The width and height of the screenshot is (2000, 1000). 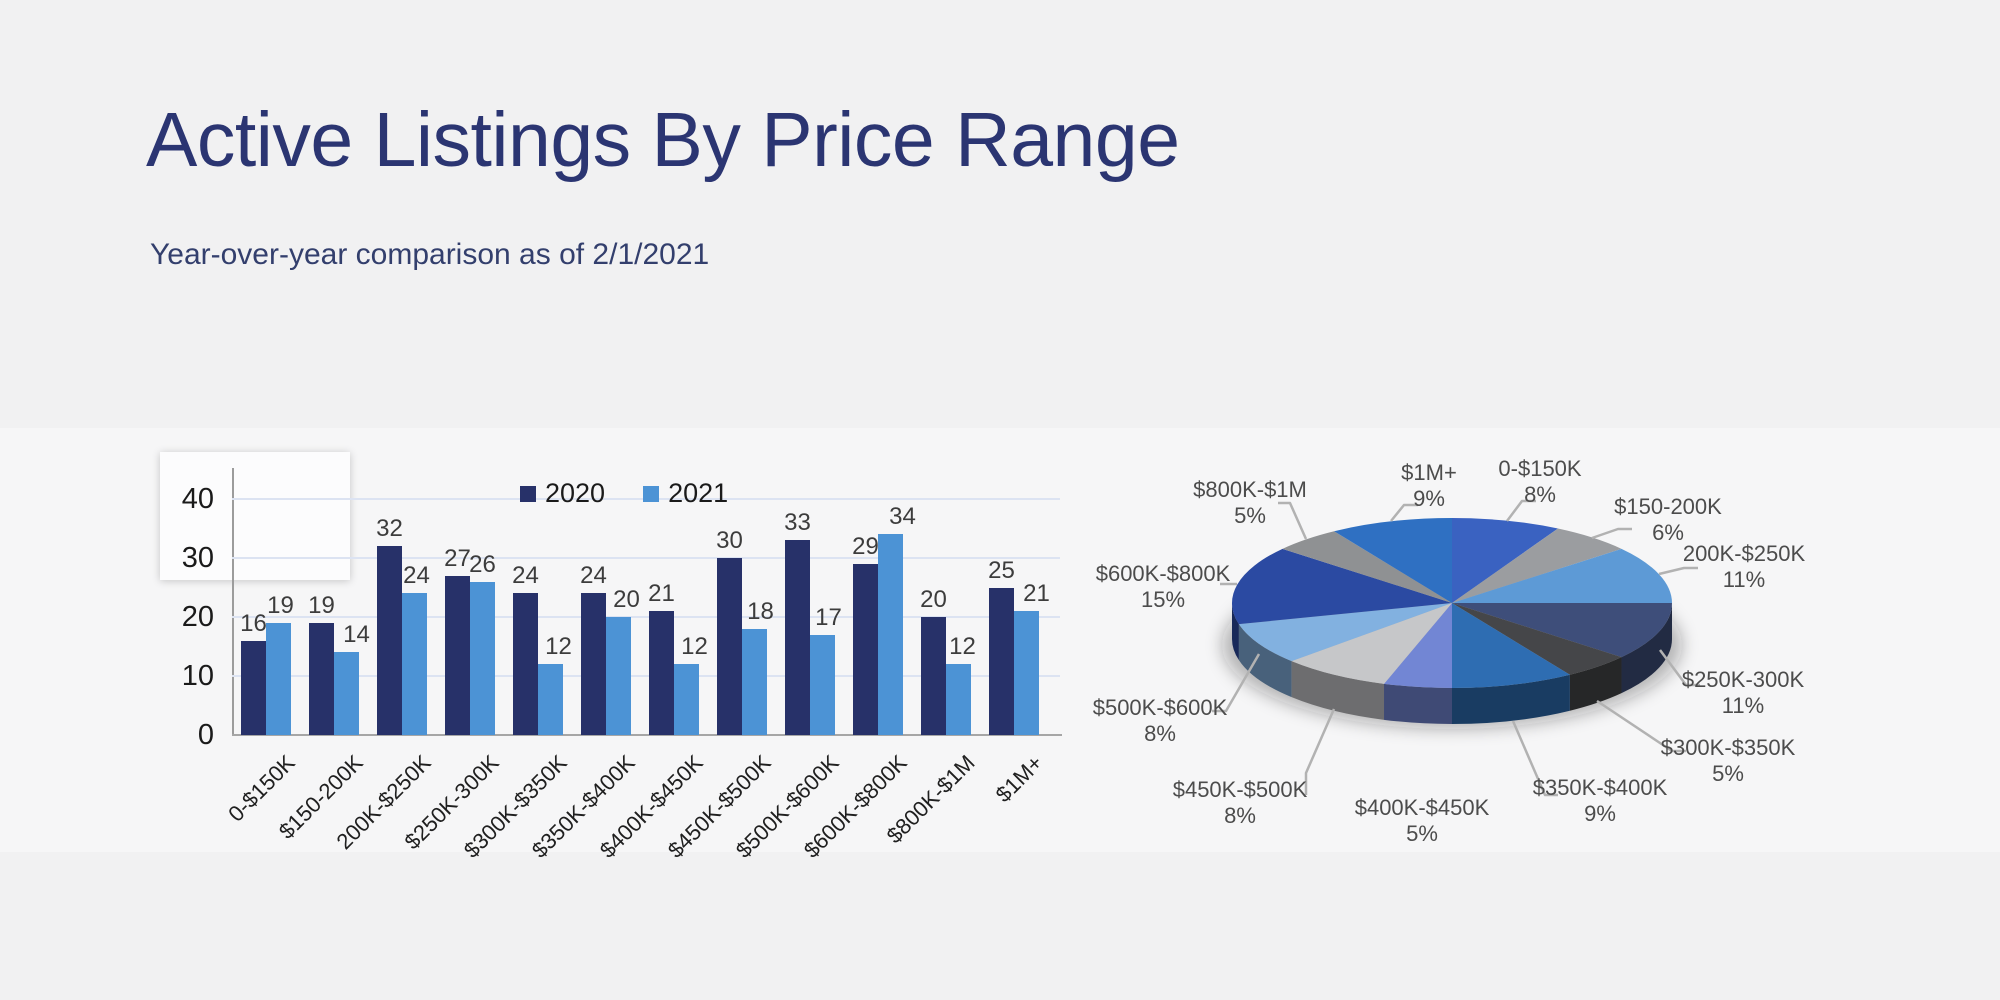 What do you see at coordinates (356, 635) in the screenshot?
I see `bar-value-label: 14` at bounding box center [356, 635].